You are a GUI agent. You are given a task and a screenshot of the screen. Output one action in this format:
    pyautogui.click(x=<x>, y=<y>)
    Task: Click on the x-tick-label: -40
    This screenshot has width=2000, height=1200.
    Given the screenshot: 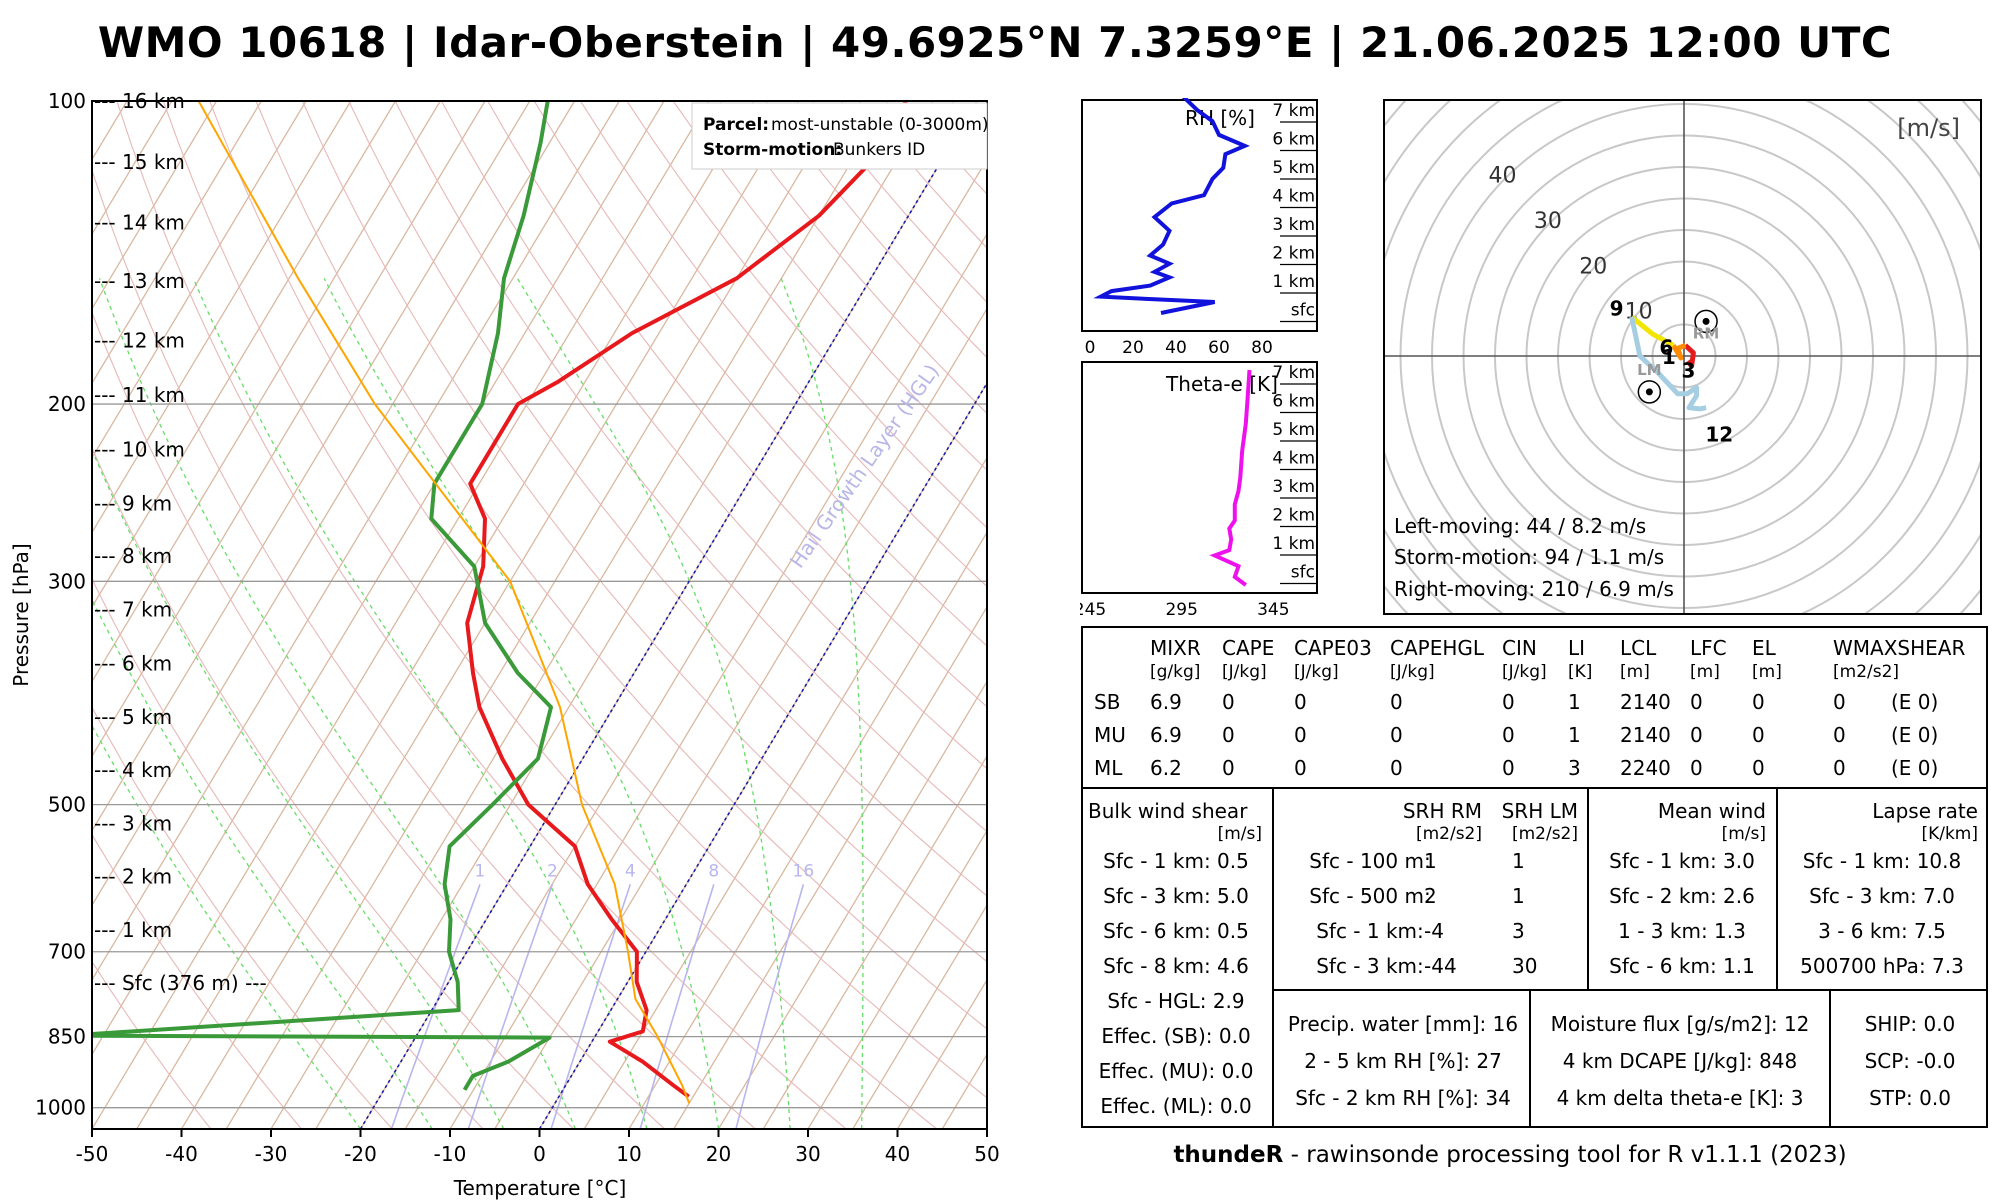 What is the action you would take?
    pyautogui.click(x=181, y=1154)
    